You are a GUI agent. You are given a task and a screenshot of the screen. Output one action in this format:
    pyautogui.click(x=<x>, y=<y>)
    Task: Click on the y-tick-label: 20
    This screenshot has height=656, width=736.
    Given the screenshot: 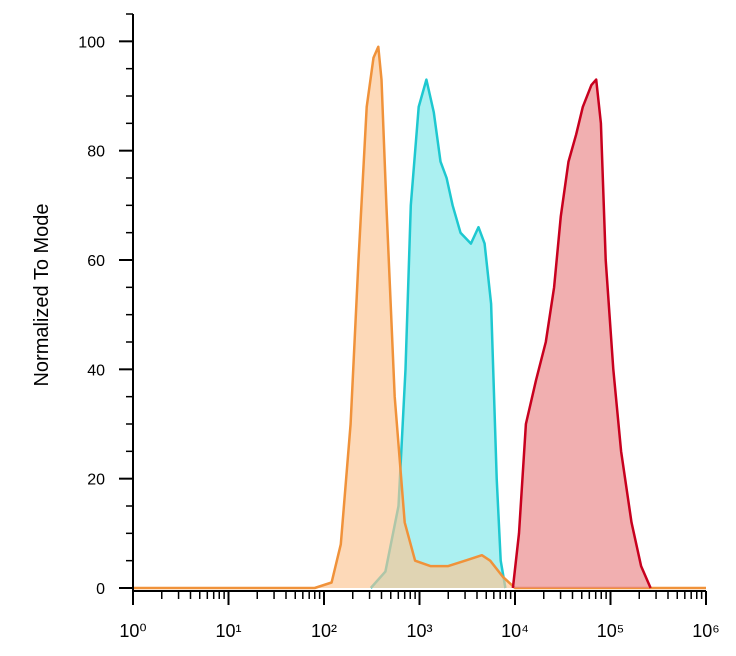 What is the action you would take?
    pyautogui.click(x=96, y=480)
    